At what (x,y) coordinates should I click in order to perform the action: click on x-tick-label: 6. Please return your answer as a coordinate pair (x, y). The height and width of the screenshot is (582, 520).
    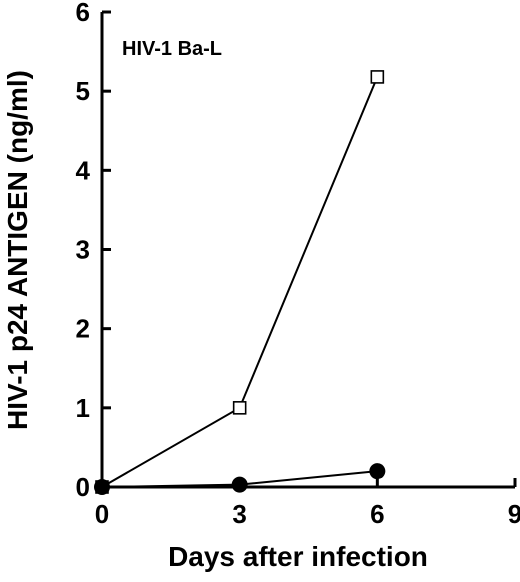
    Looking at the image, I should click on (377, 514).